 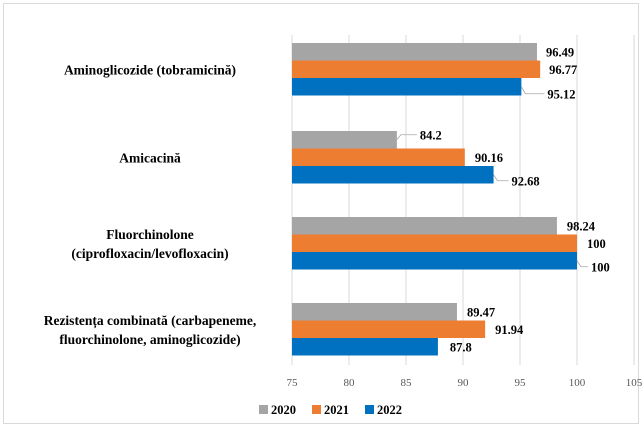 I want to click on data-label: 92.68, so click(x=526, y=181).